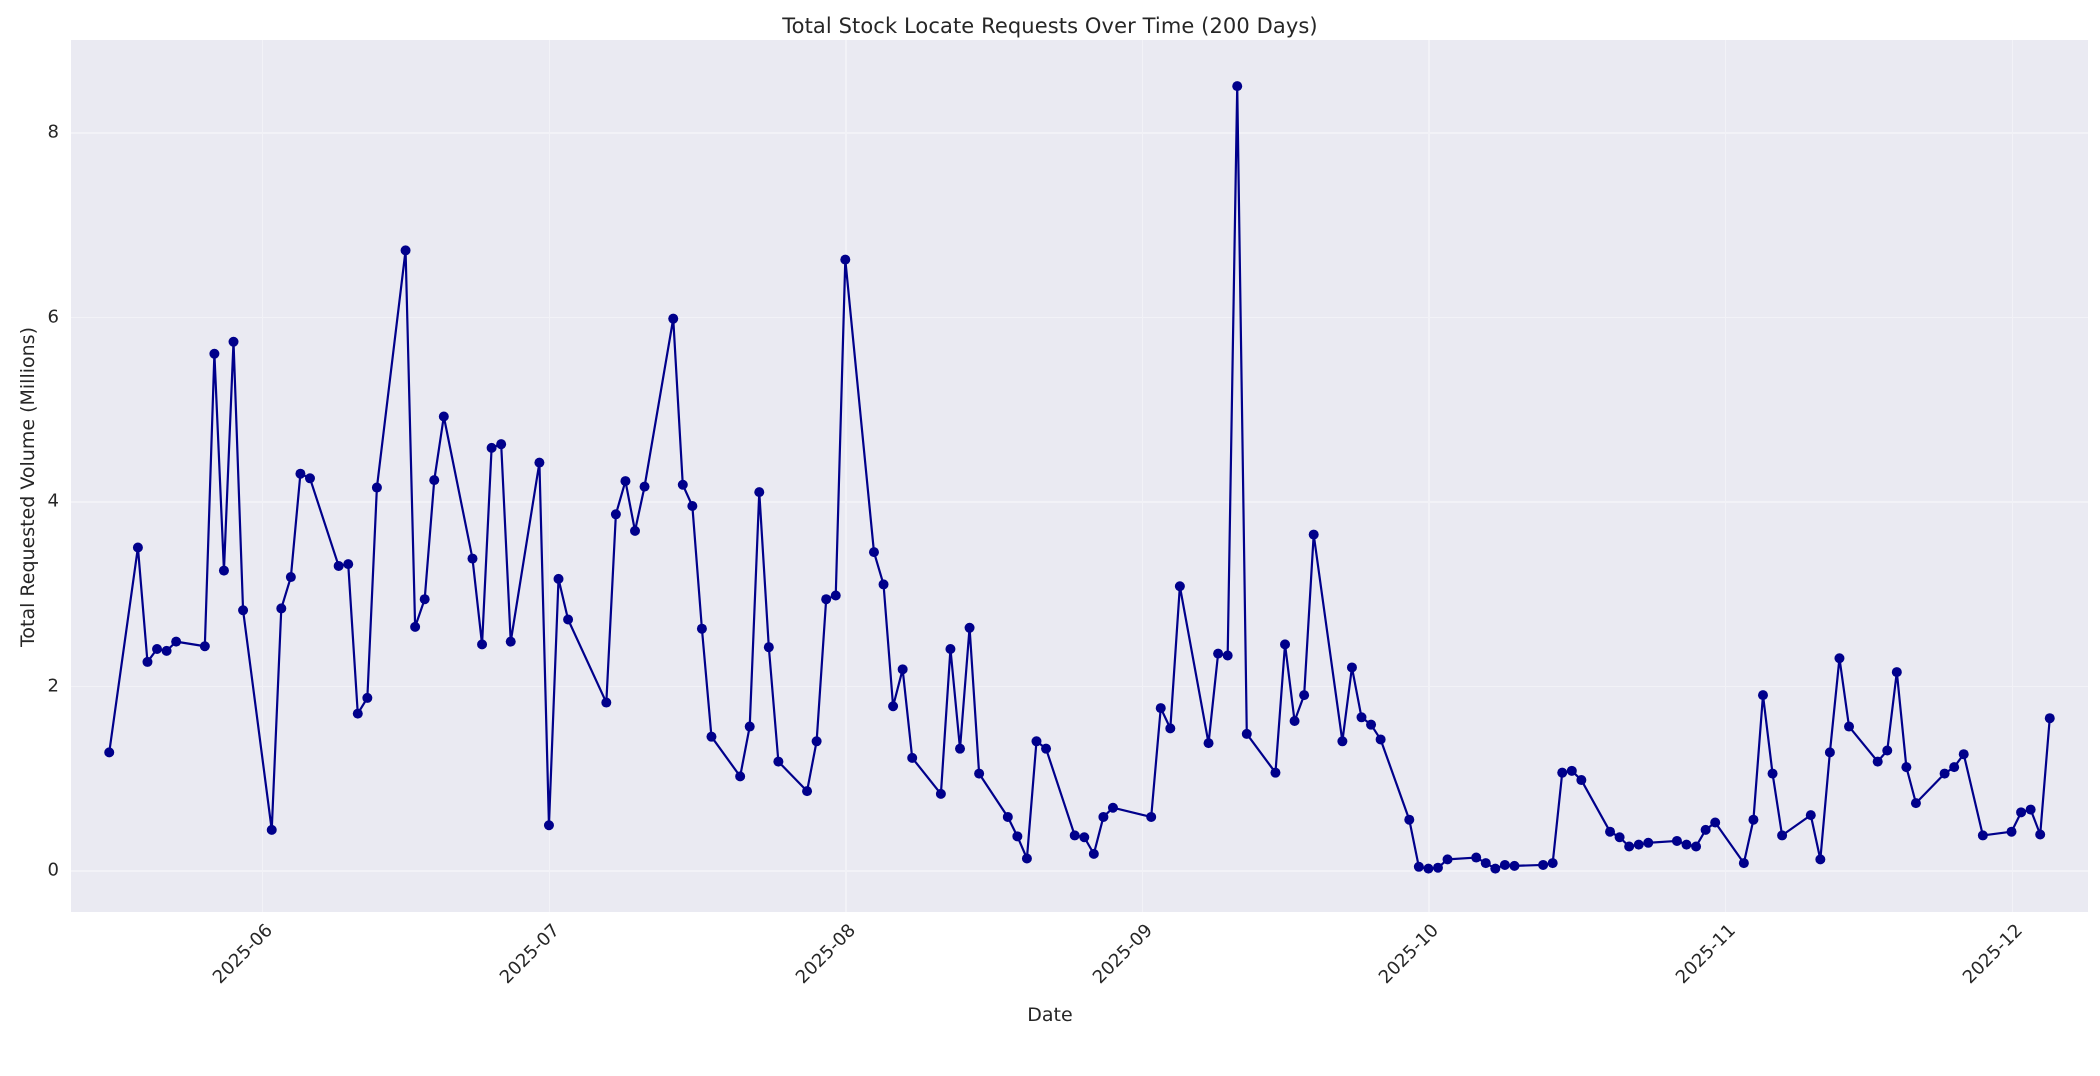  What do you see at coordinates (53, 132) in the screenshot?
I see `y-tick-label: 8` at bounding box center [53, 132].